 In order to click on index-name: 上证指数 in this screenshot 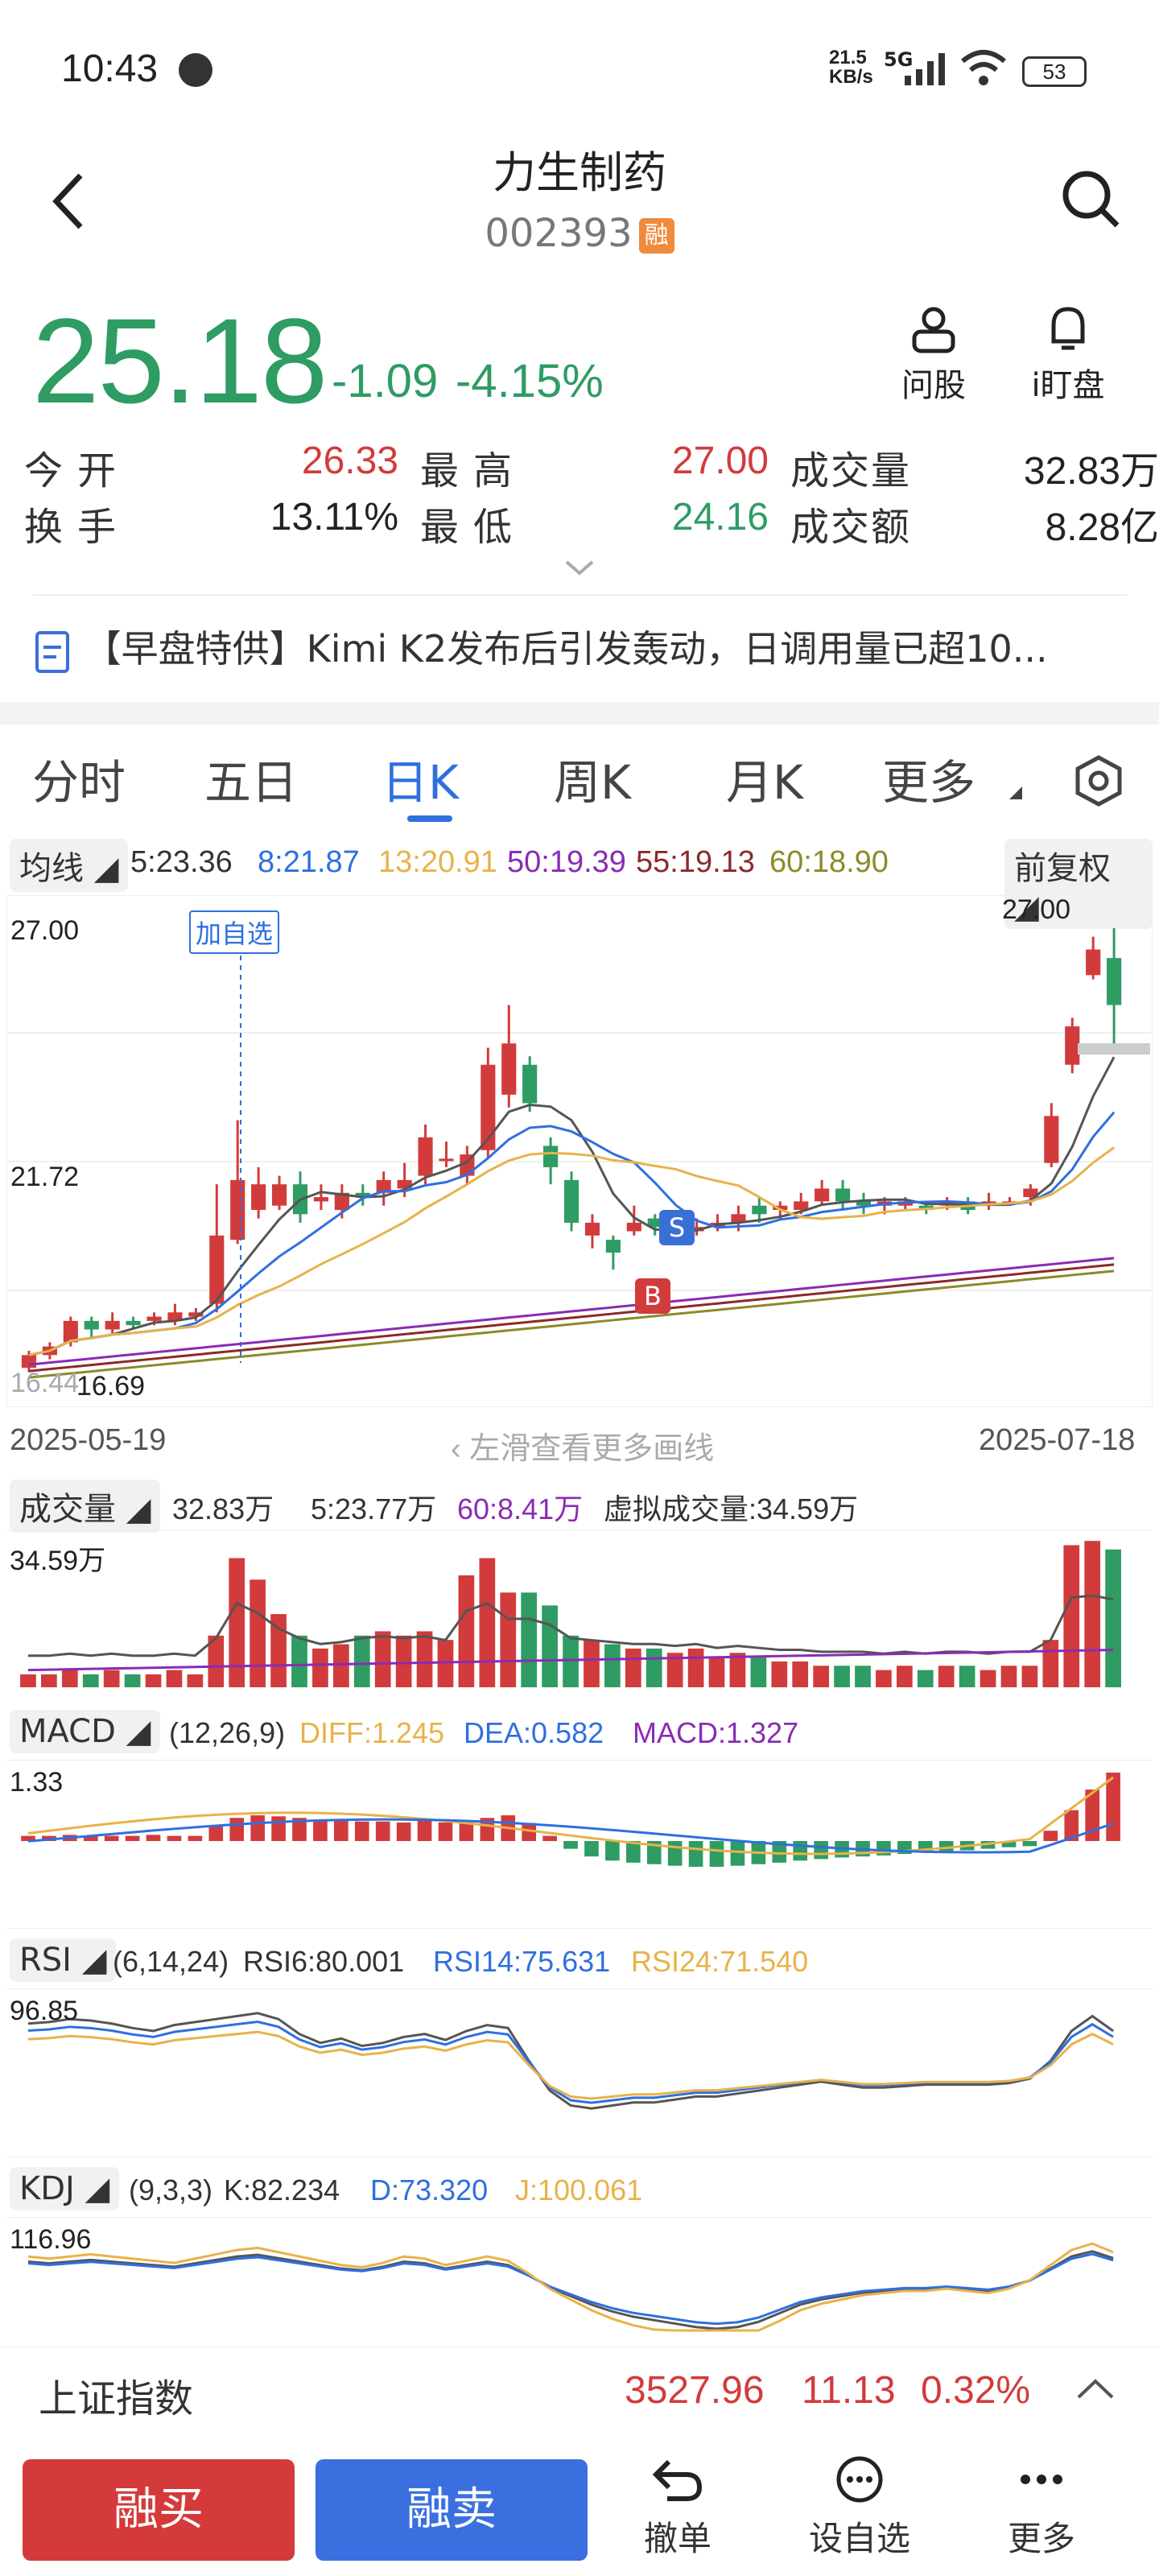, I will do `click(116, 2398)`.